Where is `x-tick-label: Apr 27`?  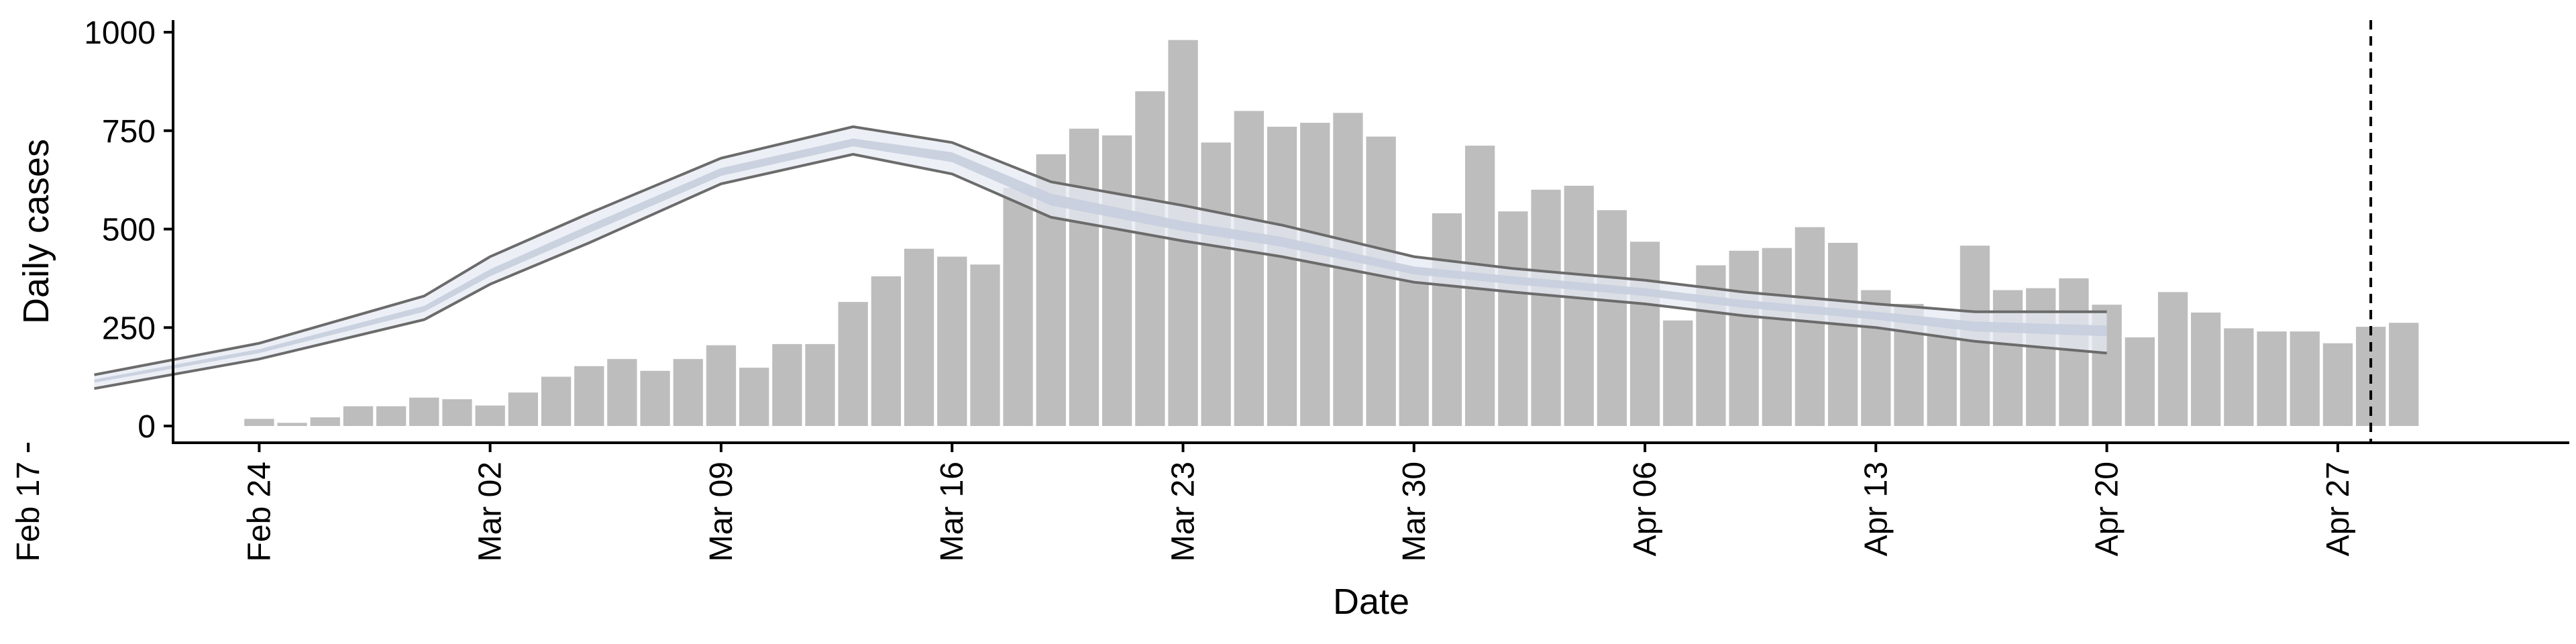 x-tick-label: Apr 27 is located at coordinates (2338, 509).